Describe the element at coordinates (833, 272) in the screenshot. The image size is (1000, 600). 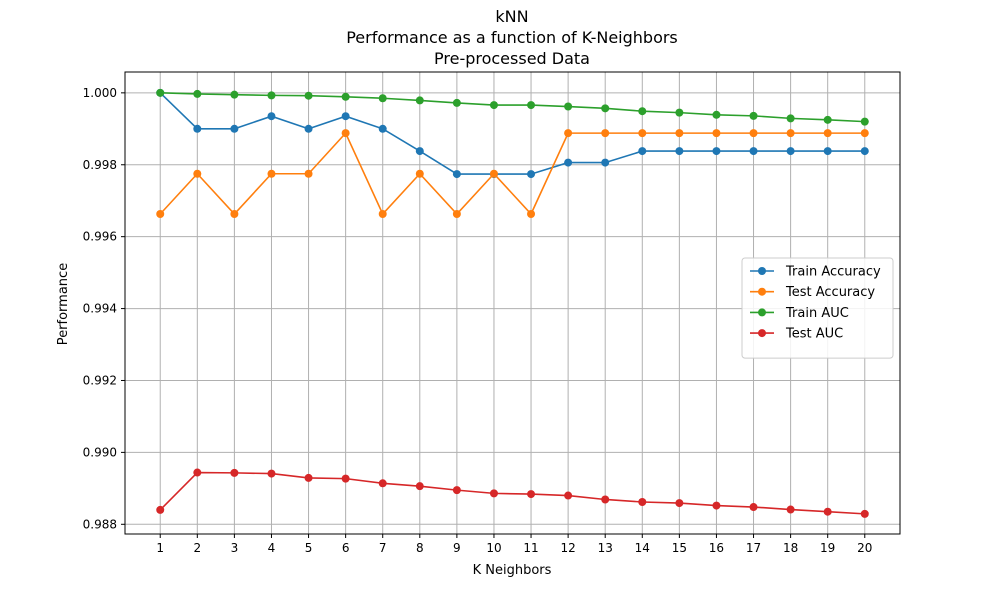
I see `legend-label: Train Accuracy` at that location.